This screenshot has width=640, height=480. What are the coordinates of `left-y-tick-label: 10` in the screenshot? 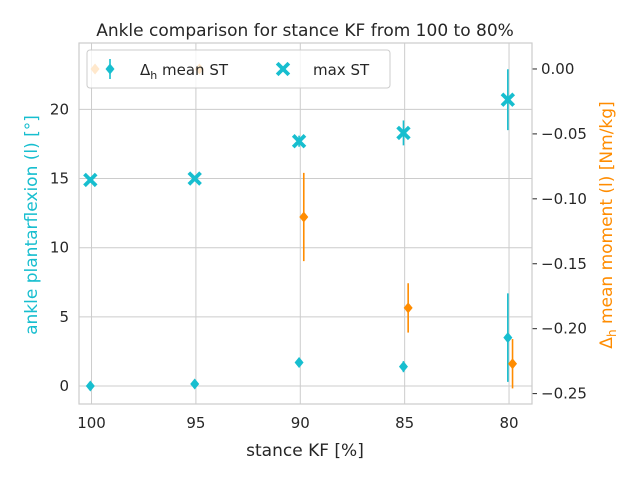 It's located at (59, 248).